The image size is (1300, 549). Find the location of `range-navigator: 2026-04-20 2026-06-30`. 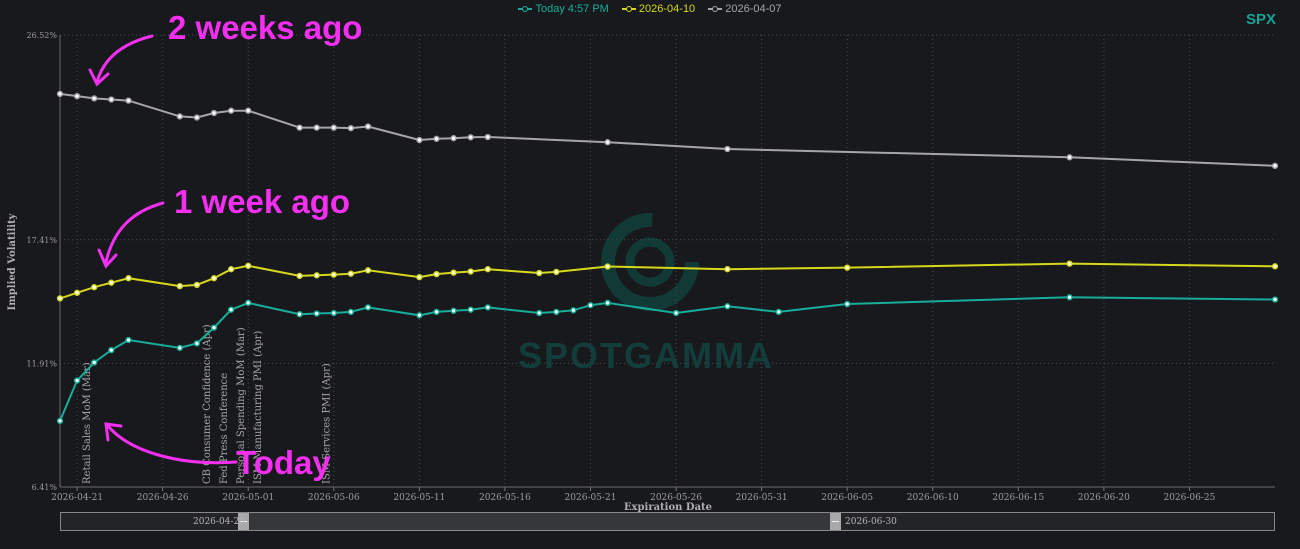

range-navigator: 2026-04-20 2026-06-30 is located at coordinates (667, 521).